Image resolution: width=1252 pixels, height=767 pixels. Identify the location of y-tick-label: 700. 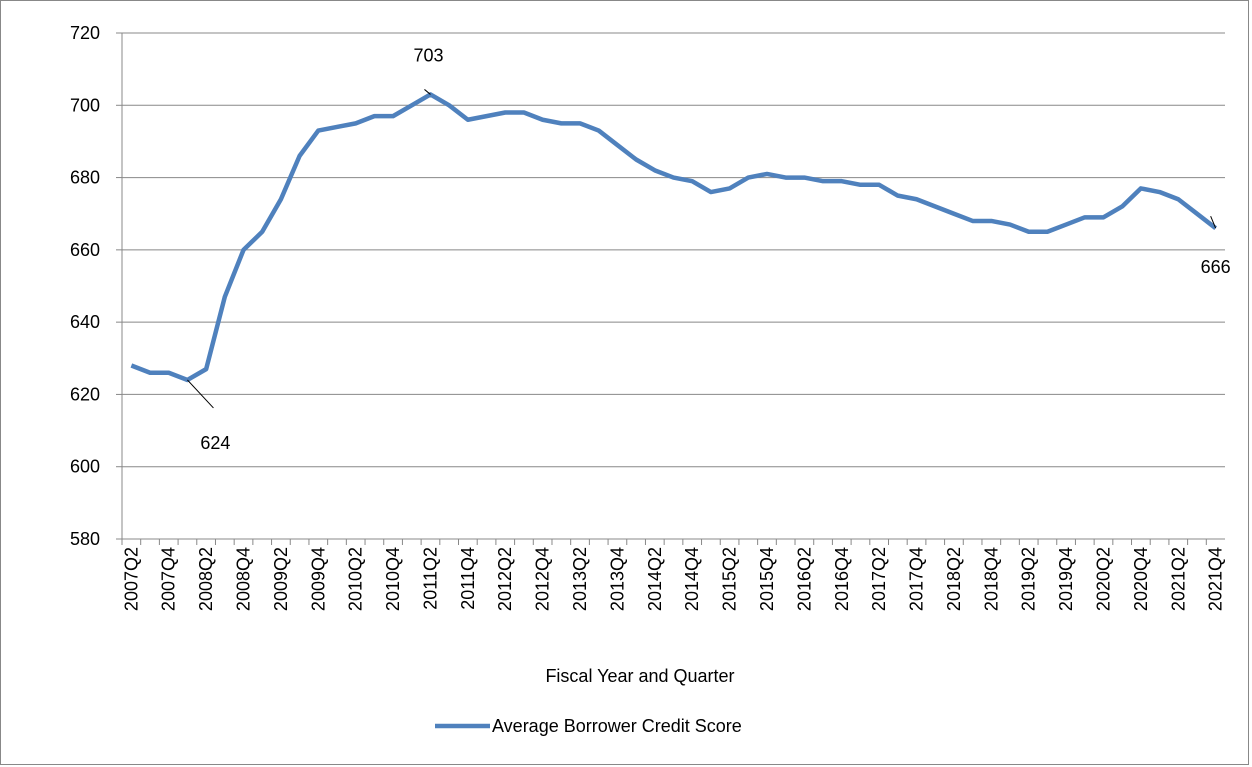
(85, 105).